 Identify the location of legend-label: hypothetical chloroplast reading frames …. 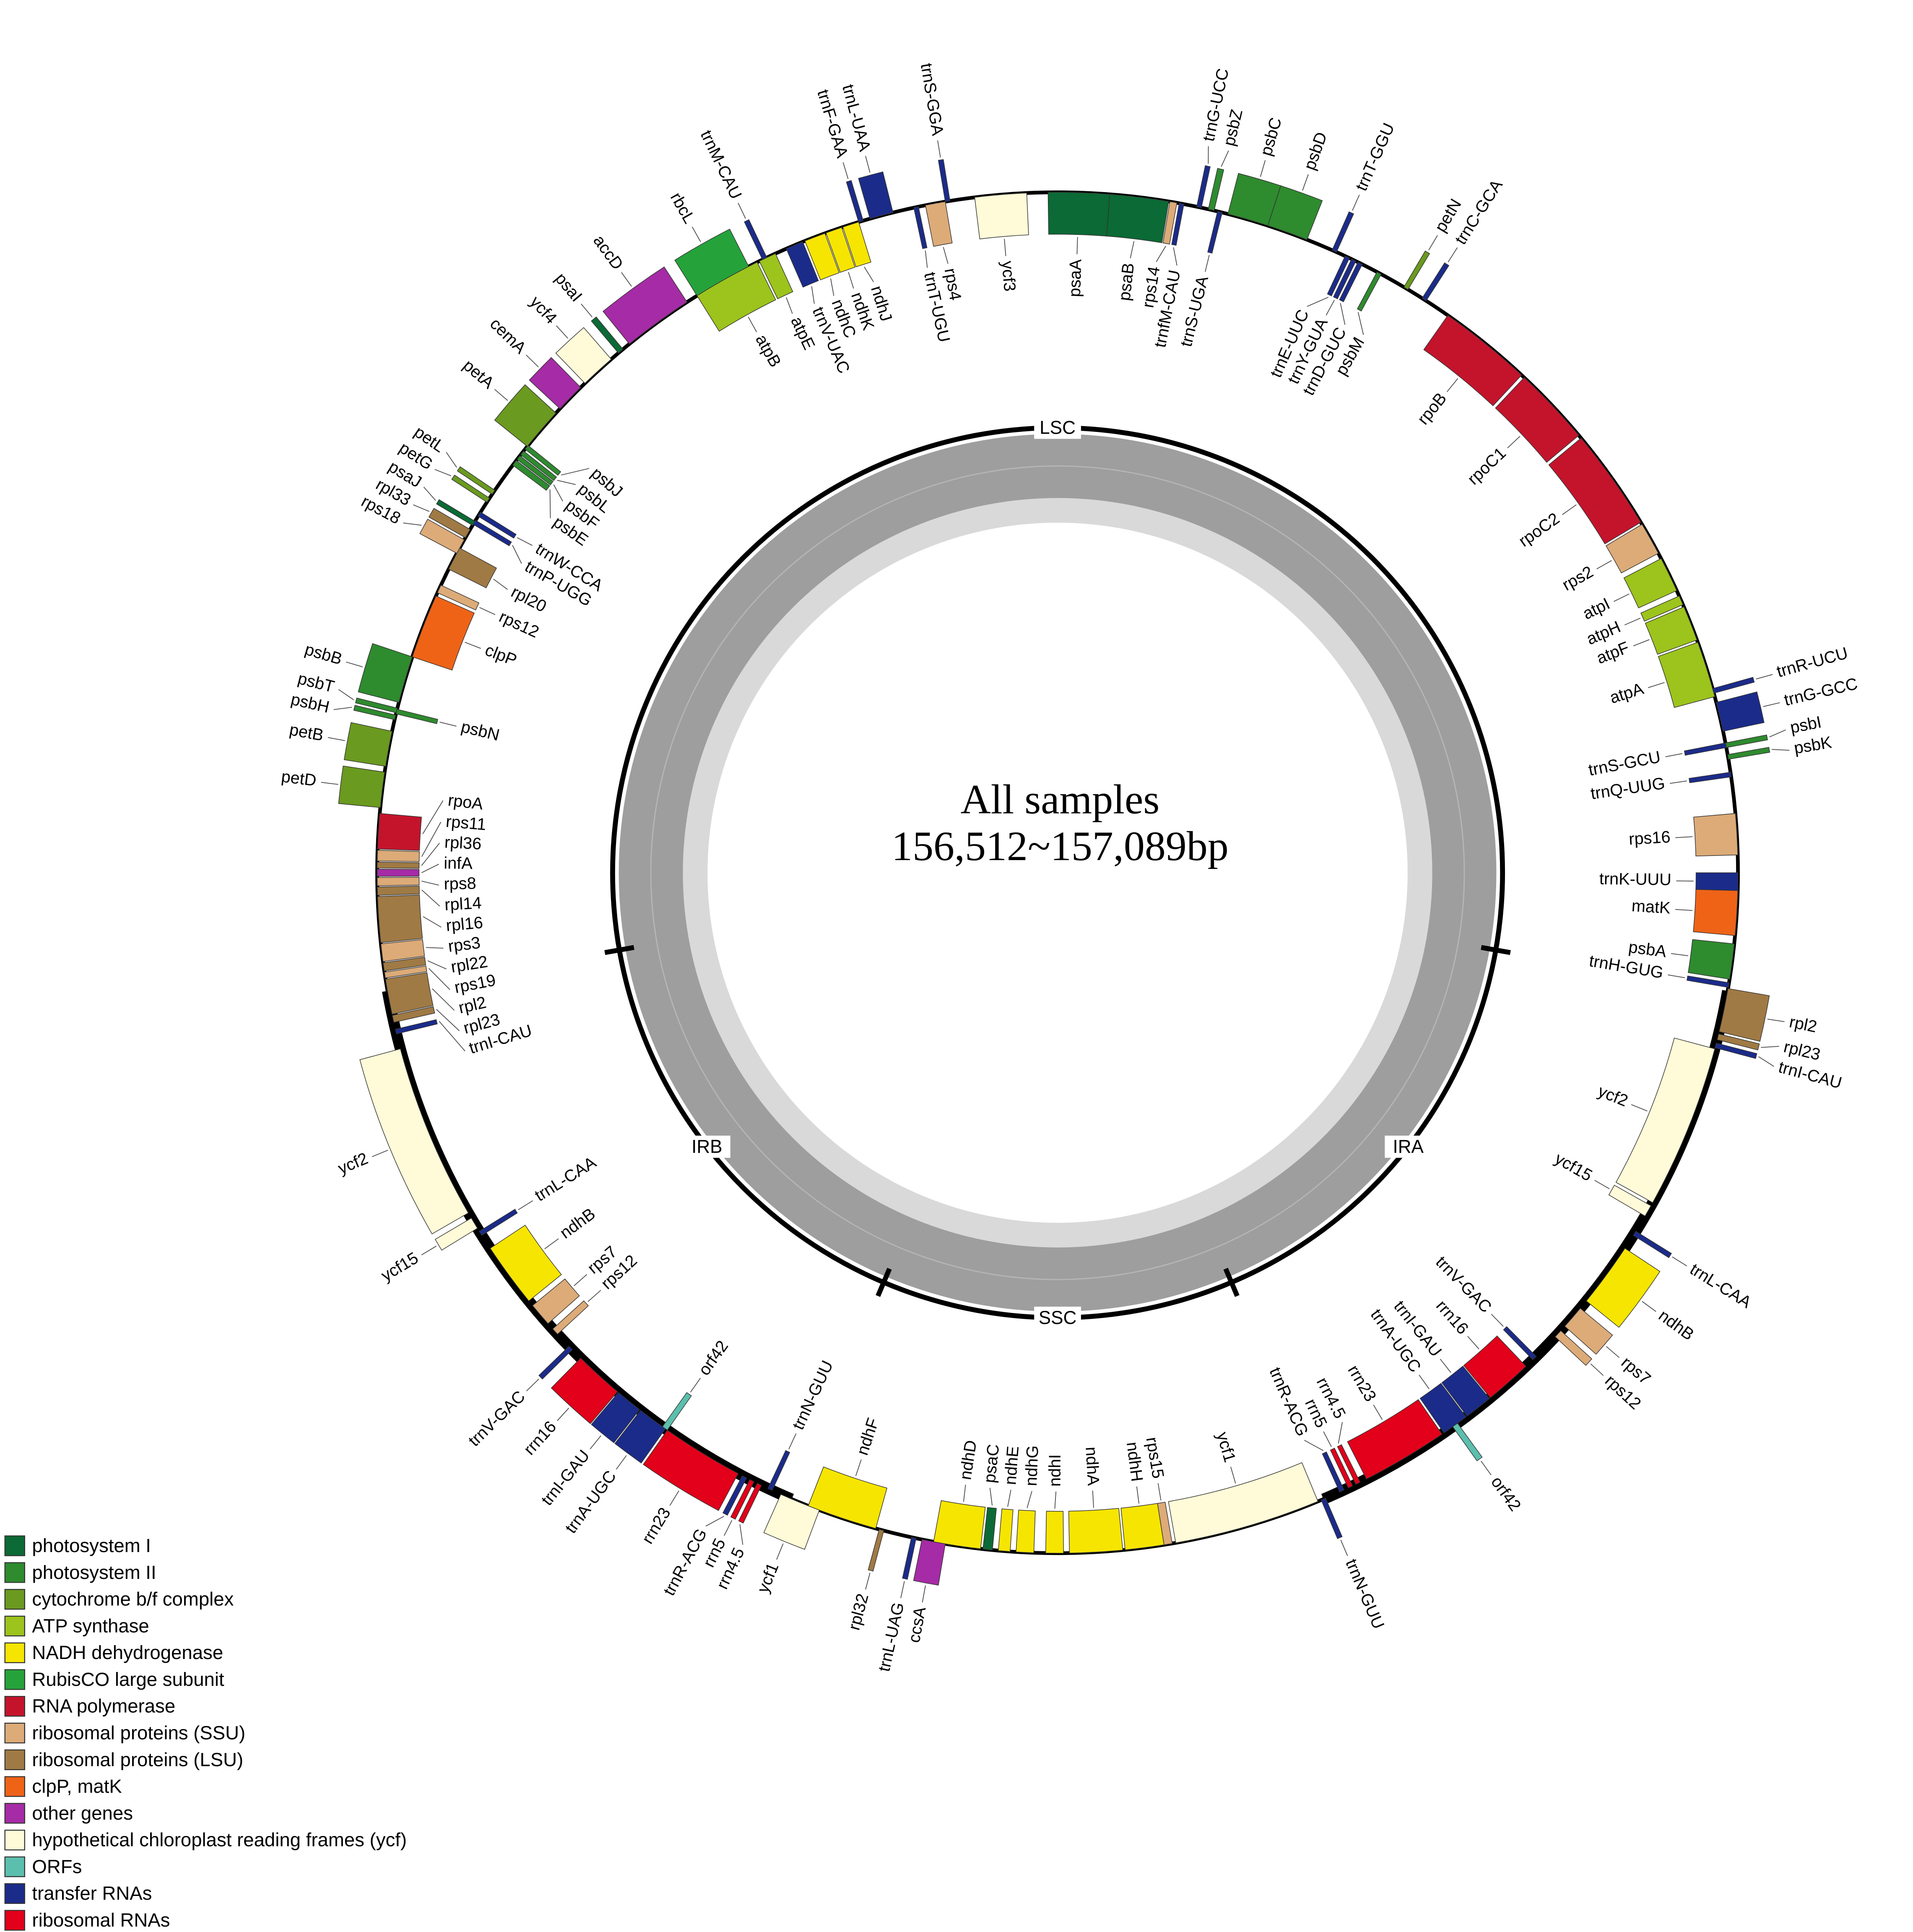
(219, 1840).